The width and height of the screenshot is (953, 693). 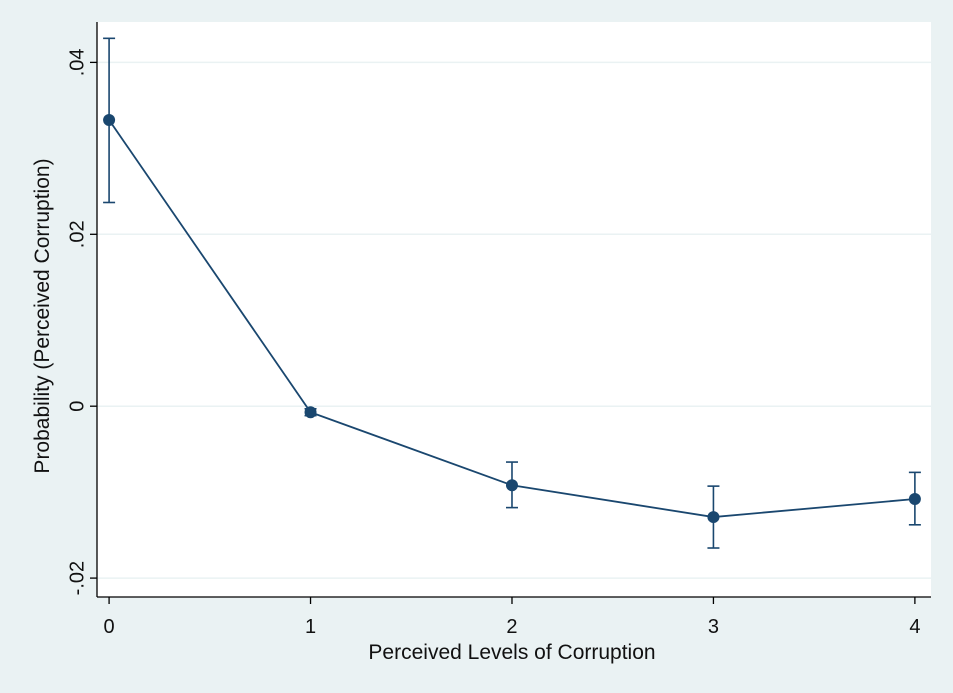 What do you see at coordinates (914, 627) in the screenshot?
I see `x-tick-label: 4` at bounding box center [914, 627].